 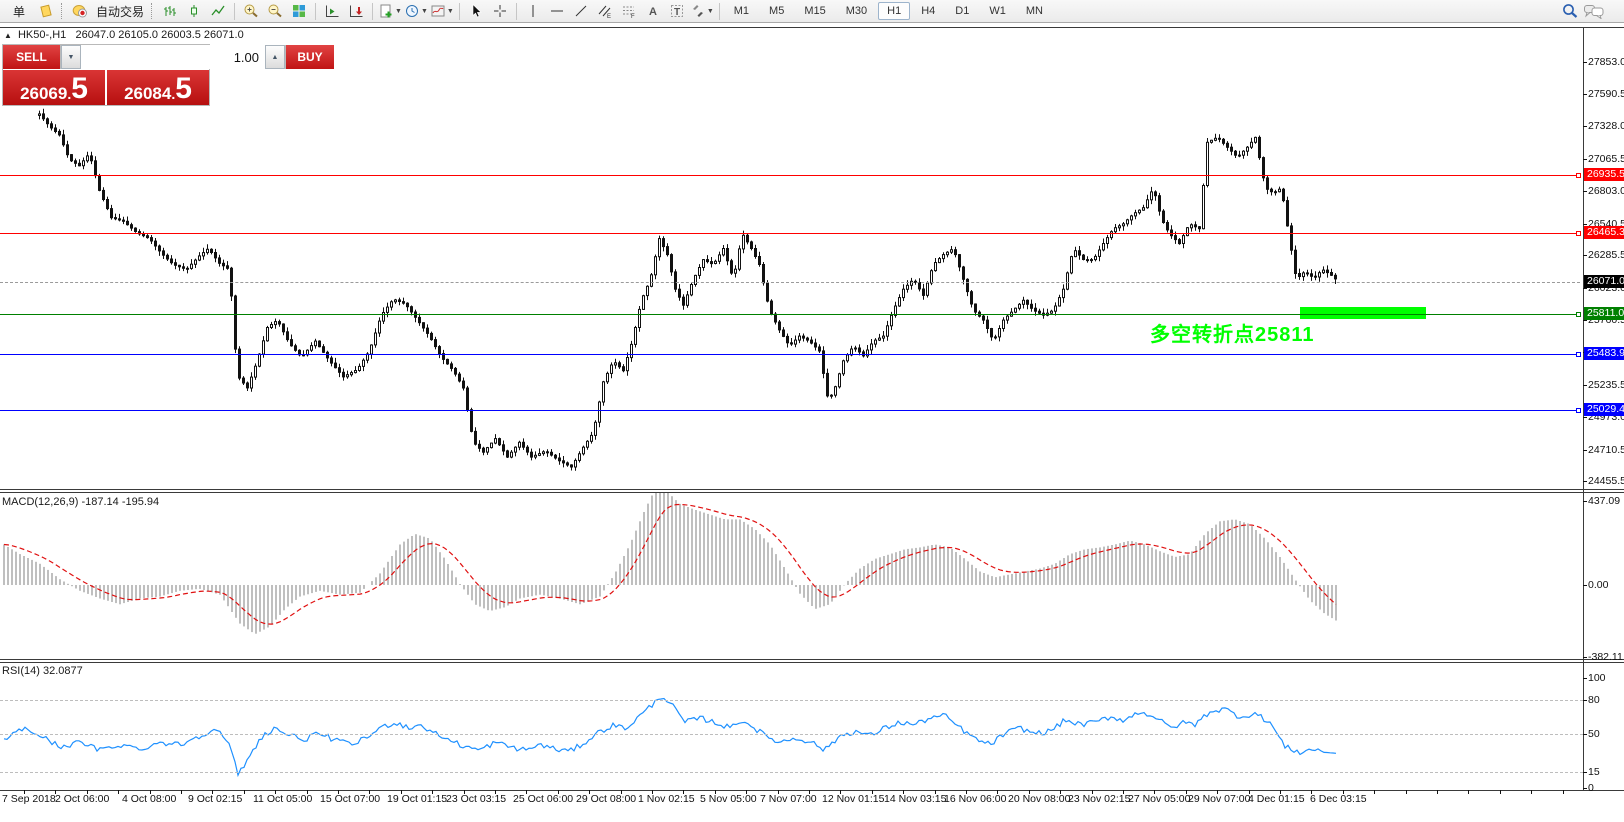 I want to click on equidistant-channel-button: E, so click(x=605, y=11).